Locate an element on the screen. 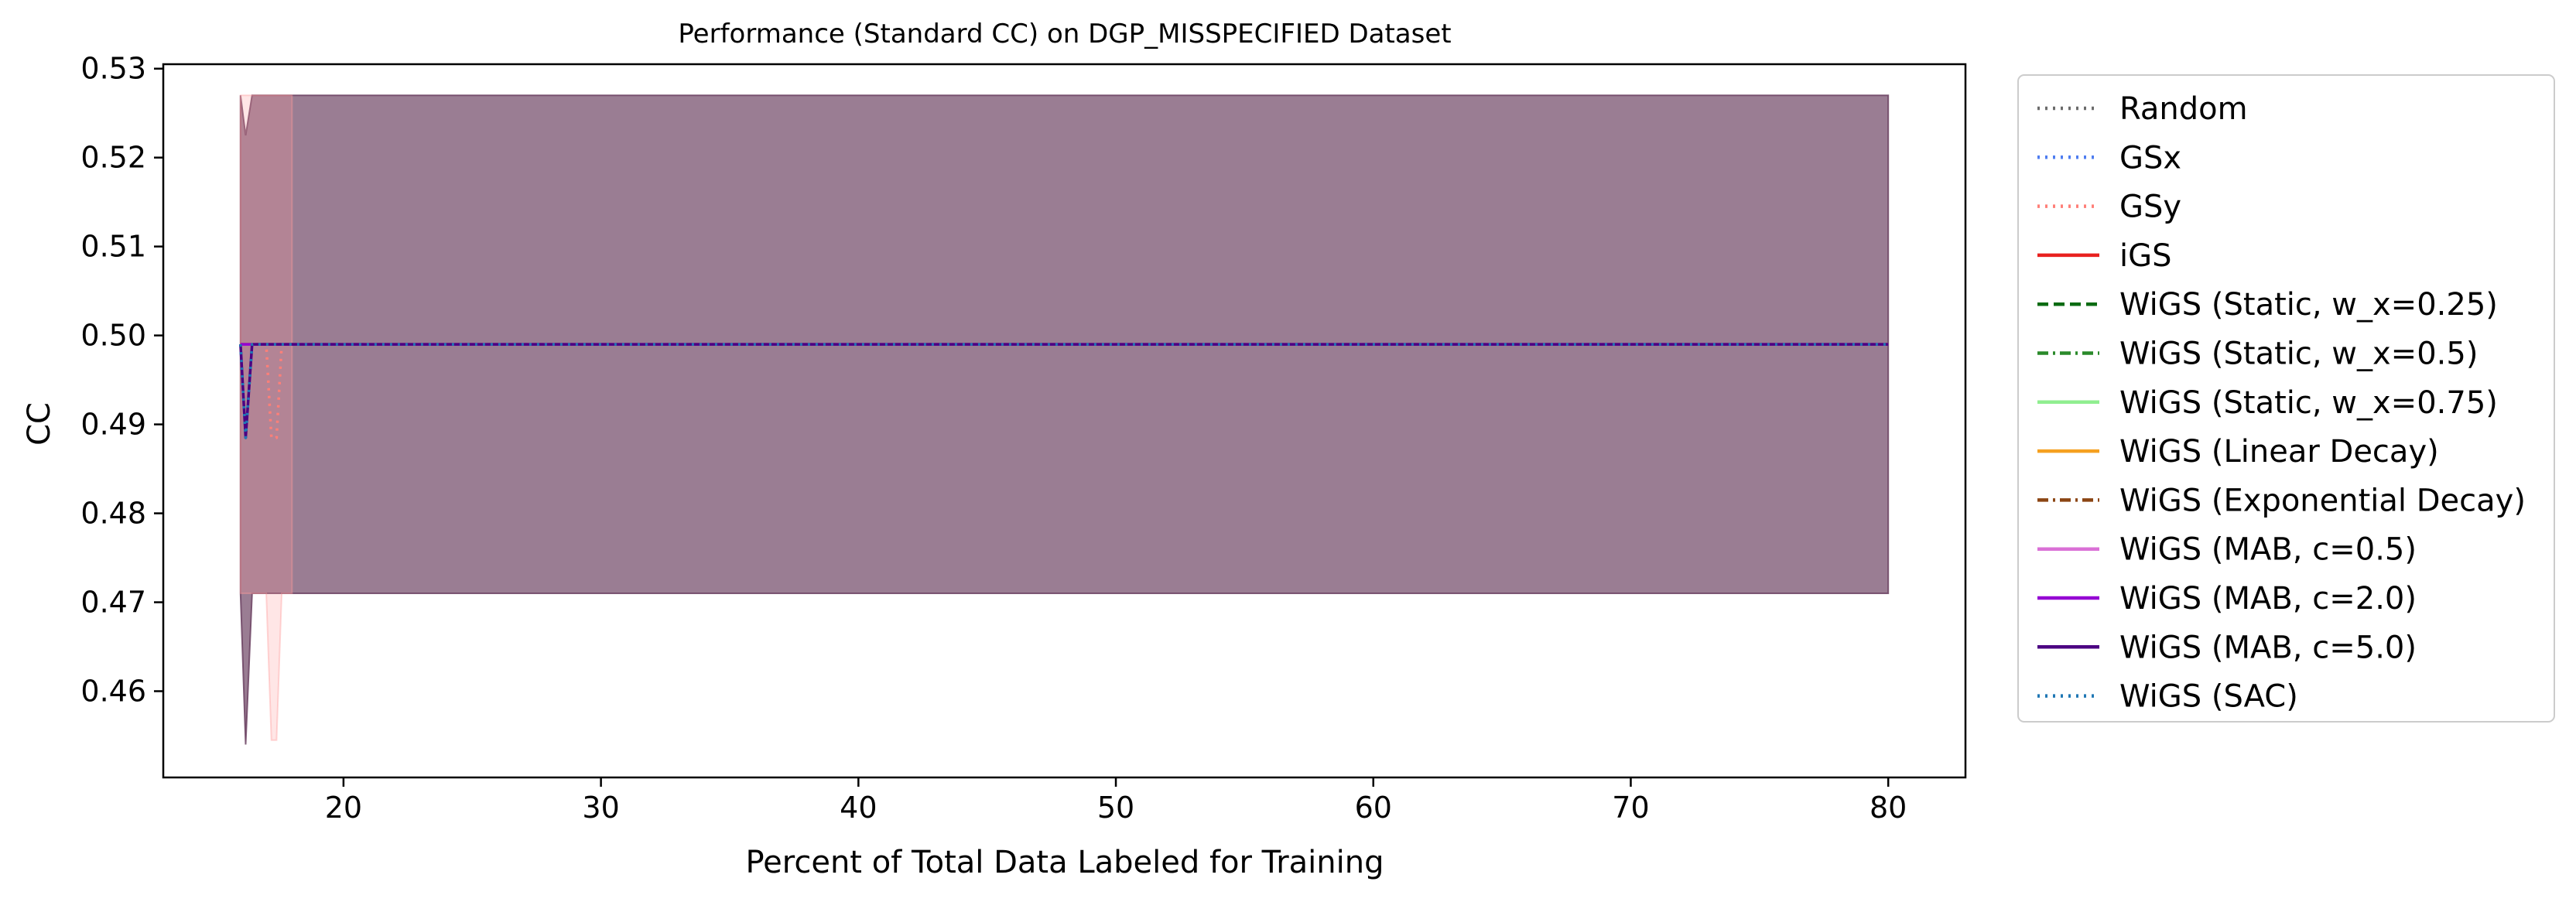  legend-label: GSx is located at coordinates (2150, 158).